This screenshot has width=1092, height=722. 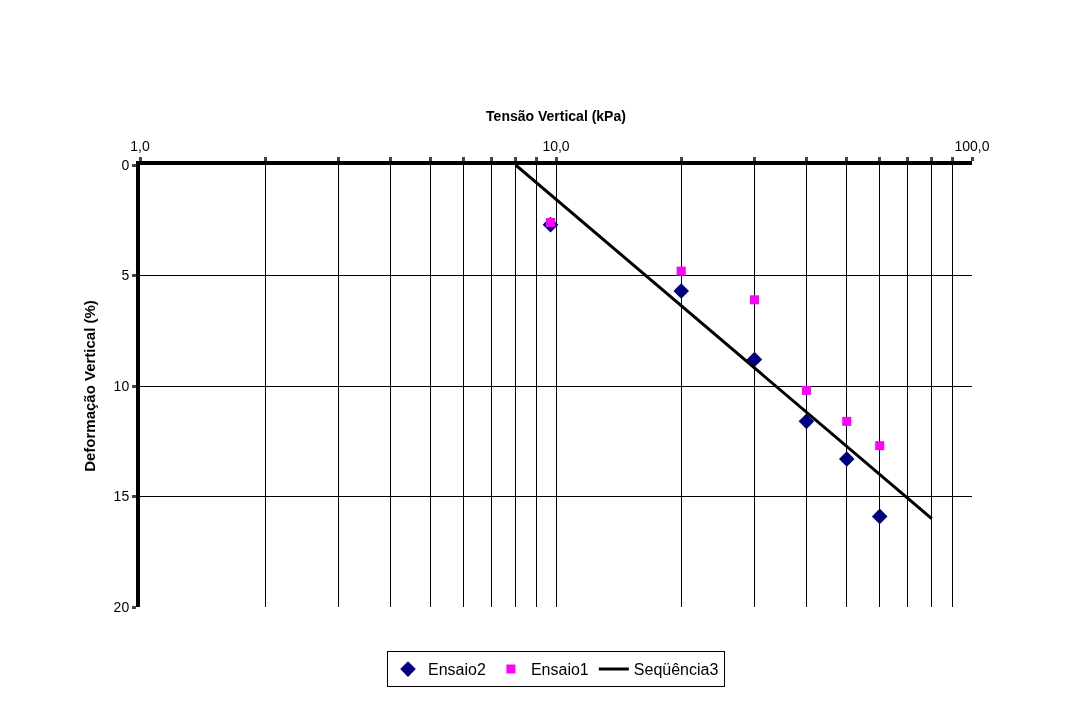 What do you see at coordinates (121, 385) in the screenshot?
I see `y-tick-label: 10` at bounding box center [121, 385].